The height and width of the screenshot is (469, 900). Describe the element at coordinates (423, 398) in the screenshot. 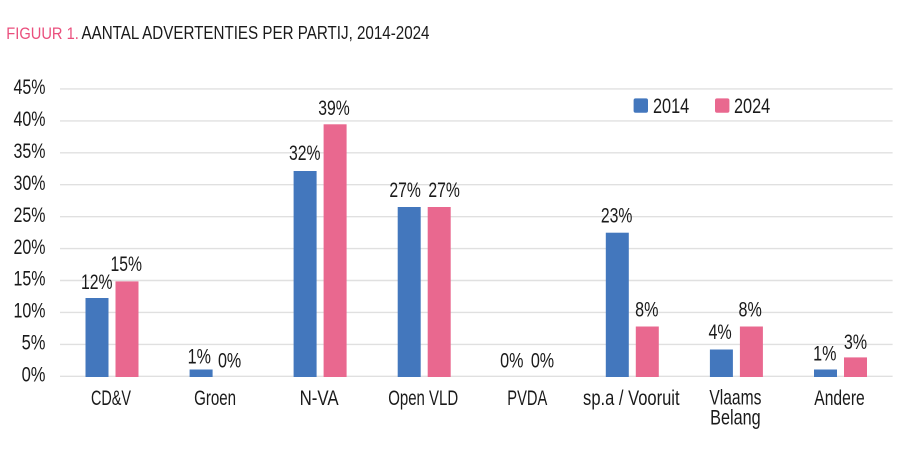

I see `svg-text: Open VLD` at that location.